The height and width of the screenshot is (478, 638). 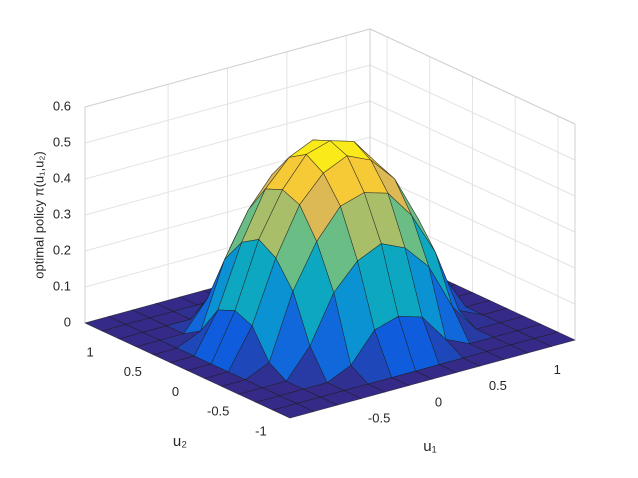 What do you see at coordinates (180, 441) in the screenshot?
I see `y-axis-label: u₂` at bounding box center [180, 441].